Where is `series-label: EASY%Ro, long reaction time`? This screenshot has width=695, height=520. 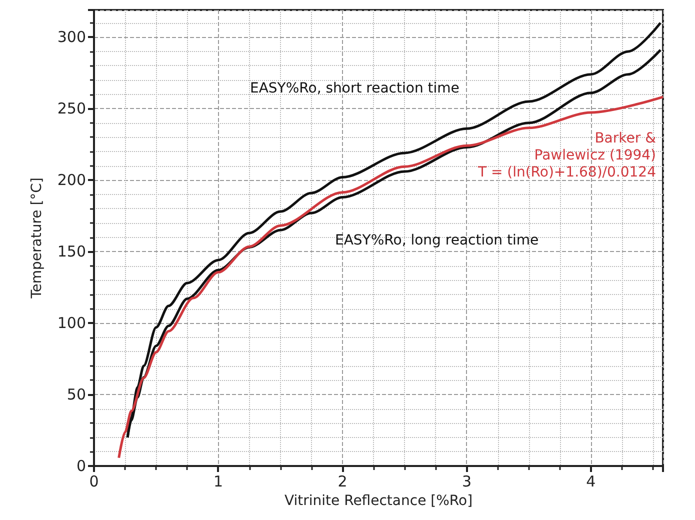 series-label: EASY%Ro, long reaction time is located at coordinates (437, 240).